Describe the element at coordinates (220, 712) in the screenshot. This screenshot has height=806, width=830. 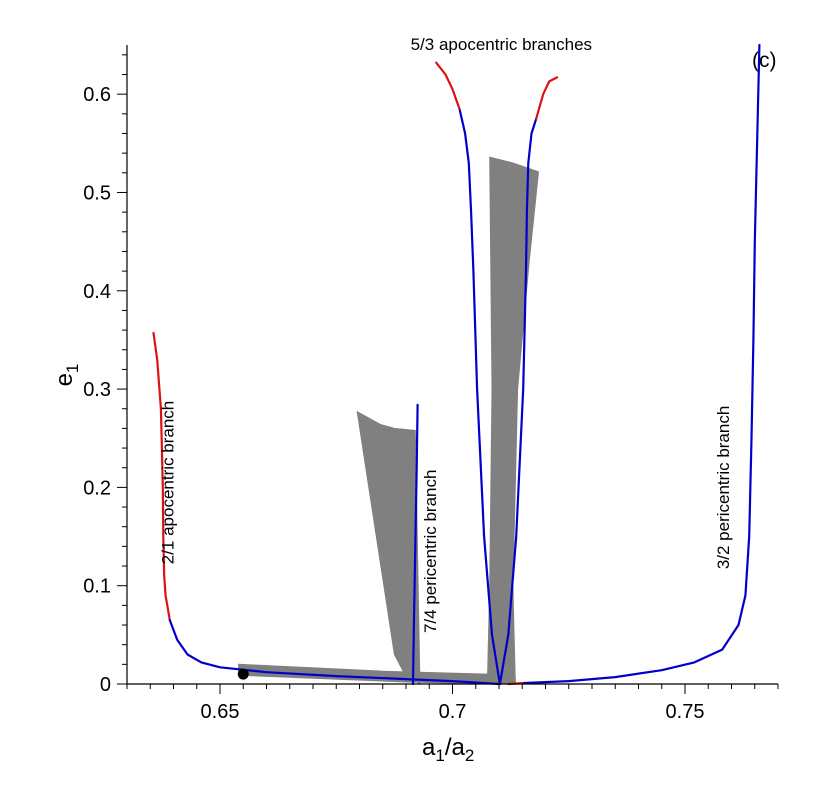
I see `x-tick-label: 0.65` at that location.